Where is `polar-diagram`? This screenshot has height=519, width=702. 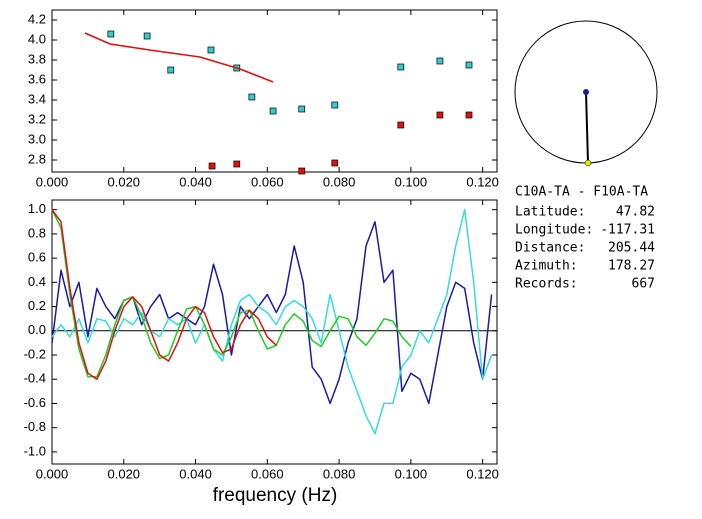
polar-diagram is located at coordinates (586, 93).